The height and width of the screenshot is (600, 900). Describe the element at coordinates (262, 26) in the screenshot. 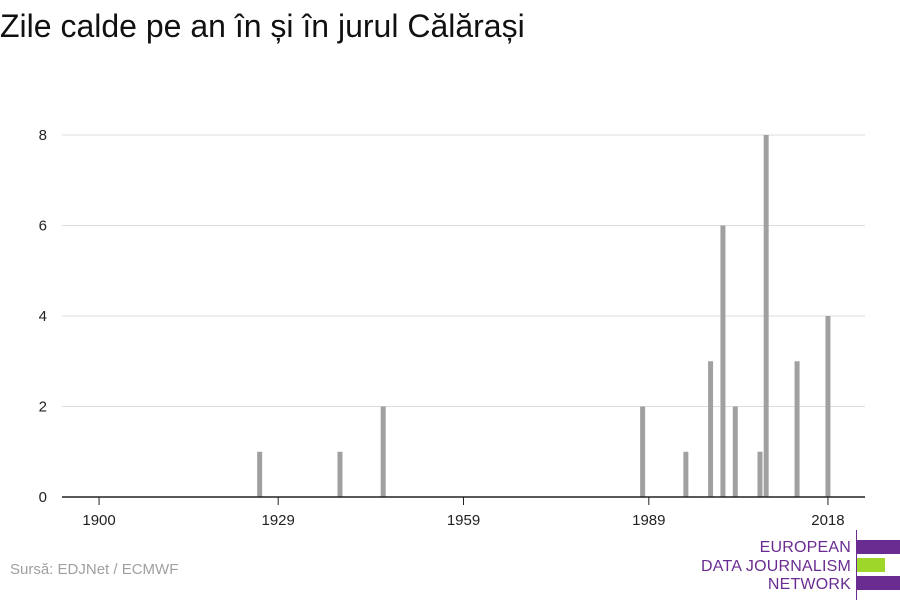

I see `chart-title: Zile calde pe an în și în jurul Călărași` at that location.